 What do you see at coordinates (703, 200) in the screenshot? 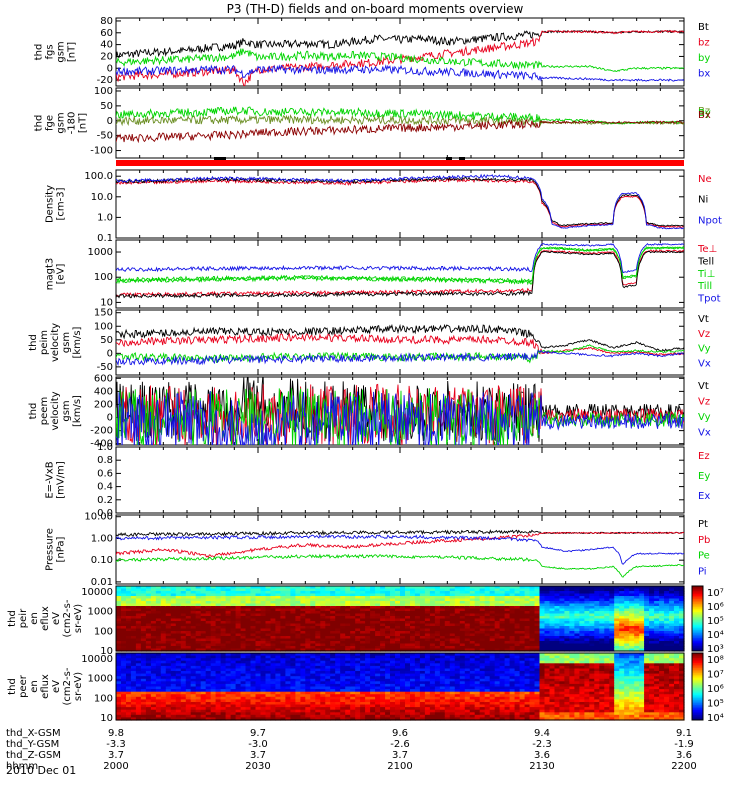
I see `legend-ni: Ni` at bounding box center [703, 200].